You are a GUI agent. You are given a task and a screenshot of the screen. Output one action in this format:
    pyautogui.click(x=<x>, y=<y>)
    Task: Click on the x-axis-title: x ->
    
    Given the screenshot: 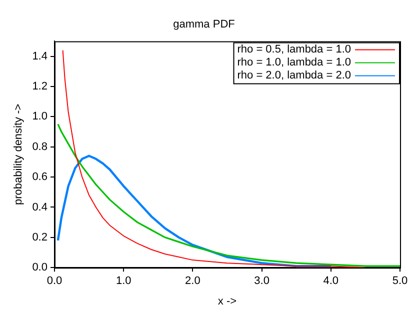 What is the action you would take?
    pyautogui.click(x=227, y=301)
    